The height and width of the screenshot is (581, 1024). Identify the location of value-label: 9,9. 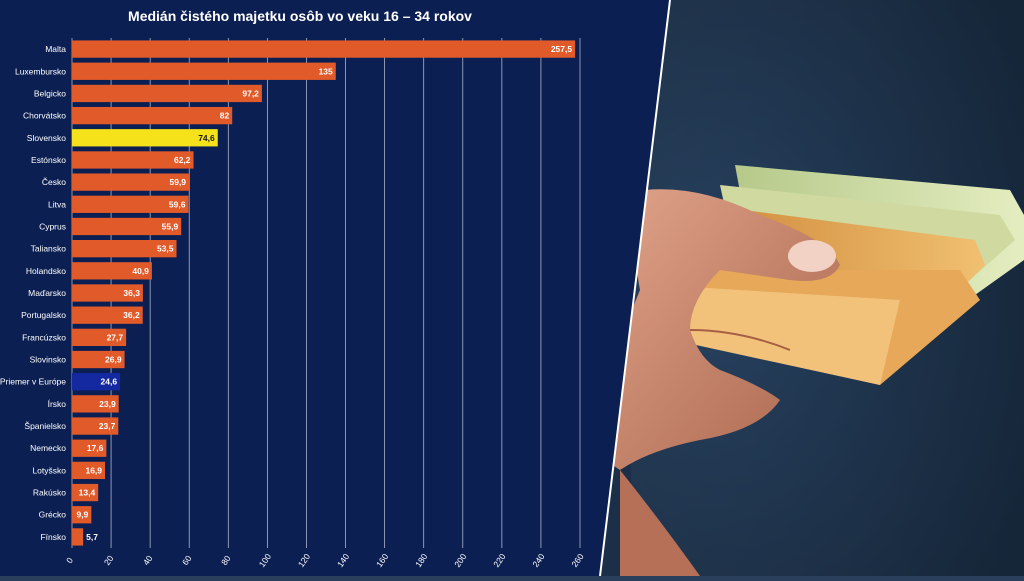
(83, 515).